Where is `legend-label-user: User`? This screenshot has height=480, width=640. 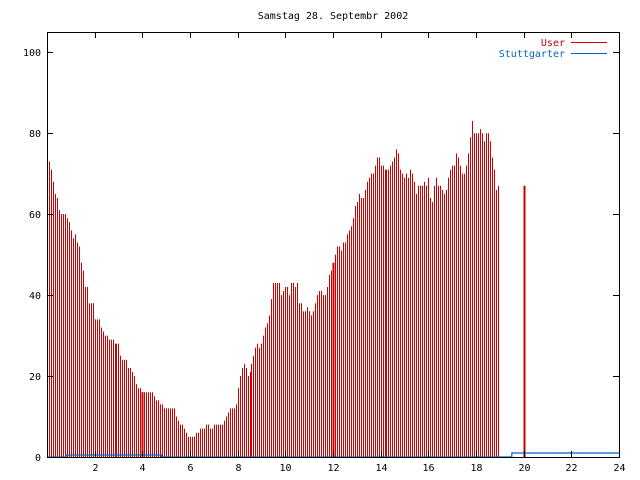 legend-label-user: User is located at coordinates (553, 43).